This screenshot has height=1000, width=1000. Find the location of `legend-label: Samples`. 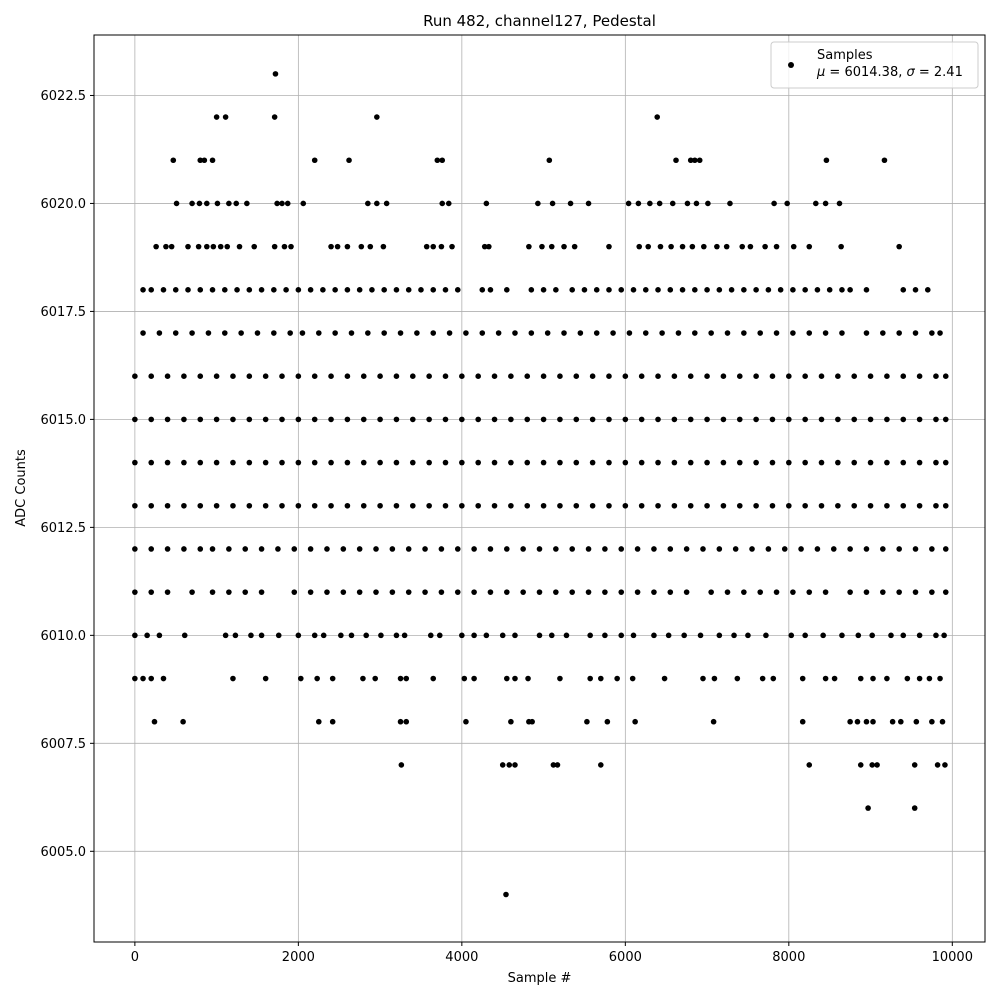

legend-label: Samples is located at coordinates (845, 55).